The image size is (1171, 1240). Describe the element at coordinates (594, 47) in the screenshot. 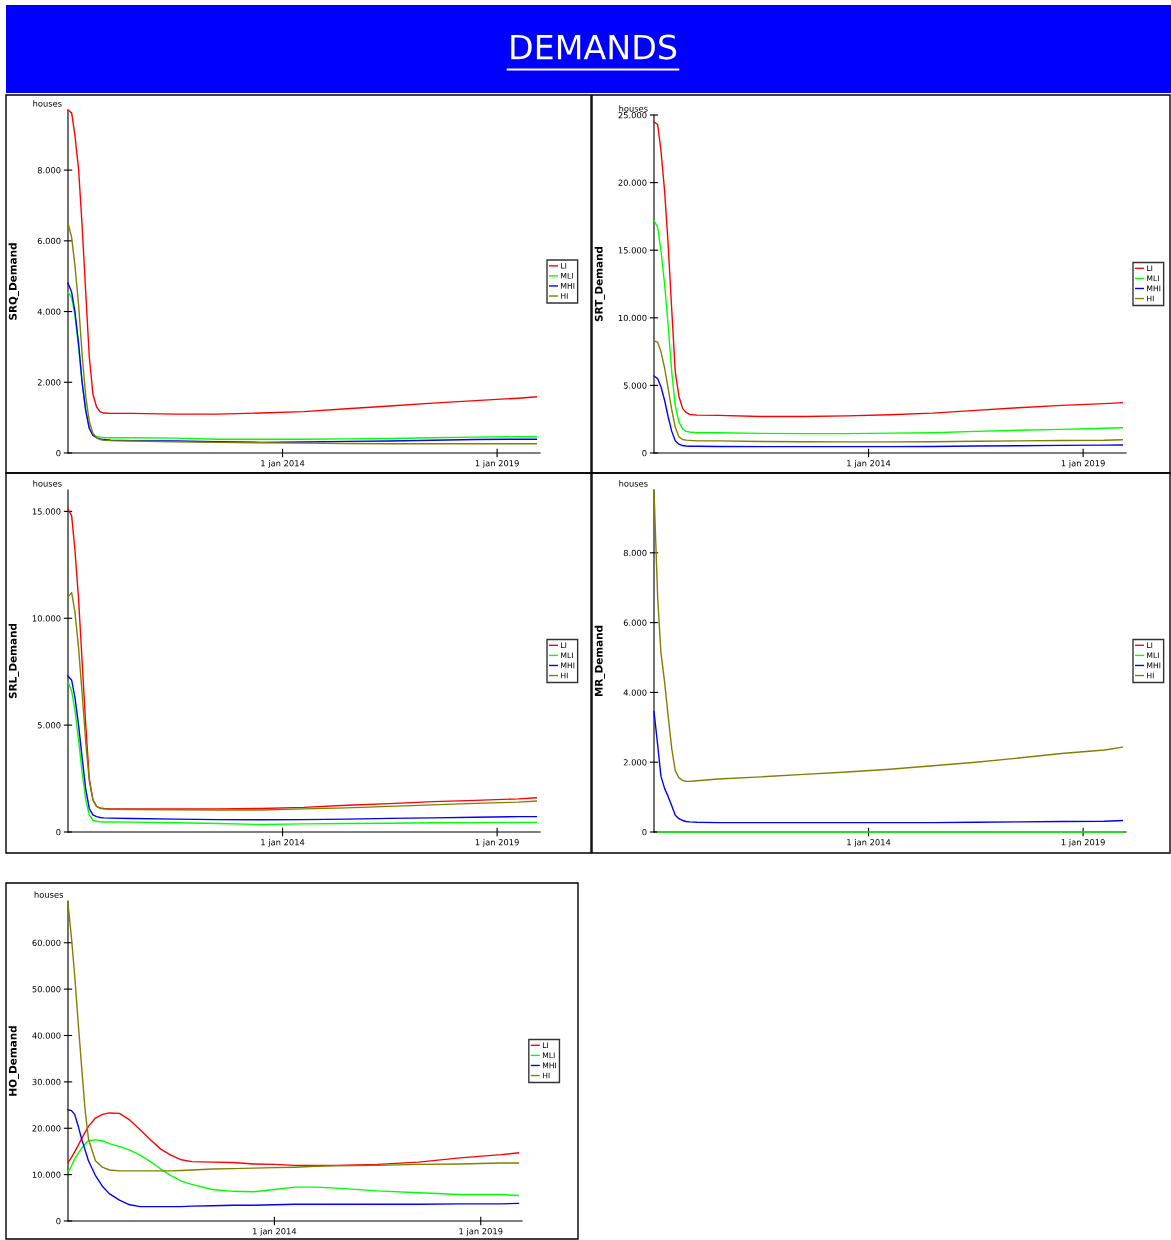

I see `chart-title: DEMANDS` at that location.